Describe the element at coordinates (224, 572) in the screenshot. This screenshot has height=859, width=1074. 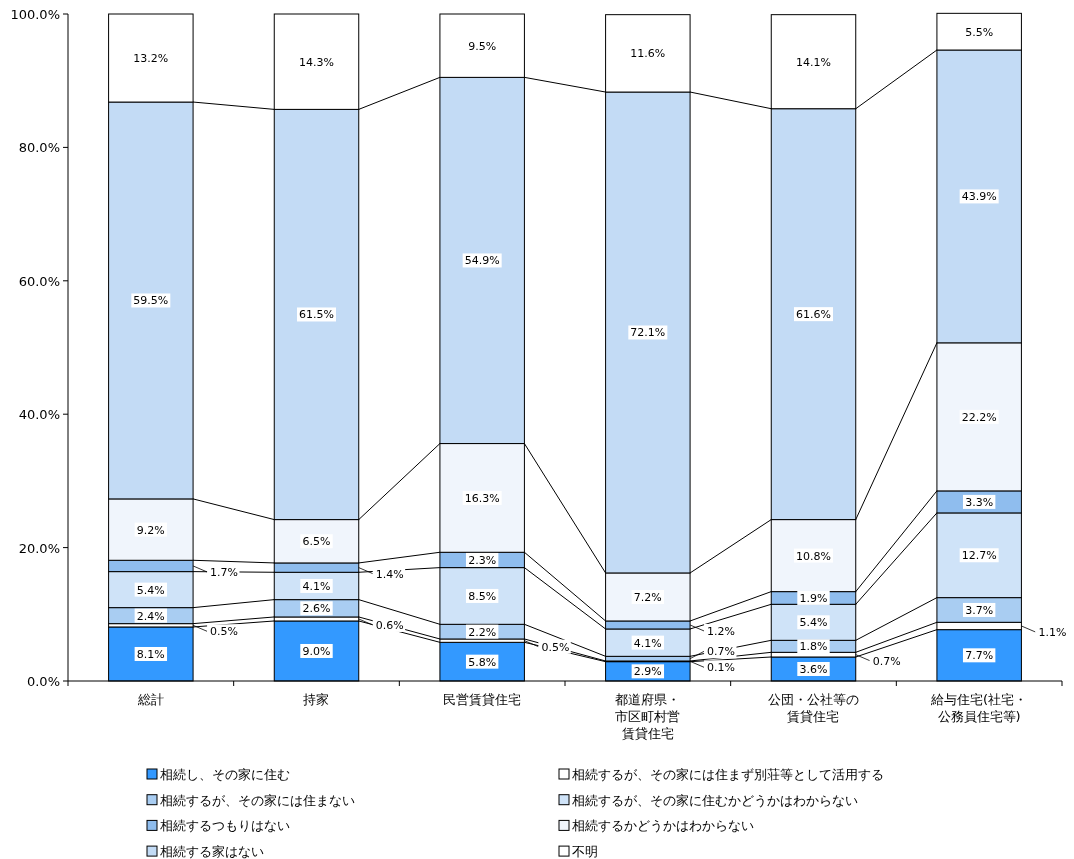
I see `data-label: 1.7%` at that location.